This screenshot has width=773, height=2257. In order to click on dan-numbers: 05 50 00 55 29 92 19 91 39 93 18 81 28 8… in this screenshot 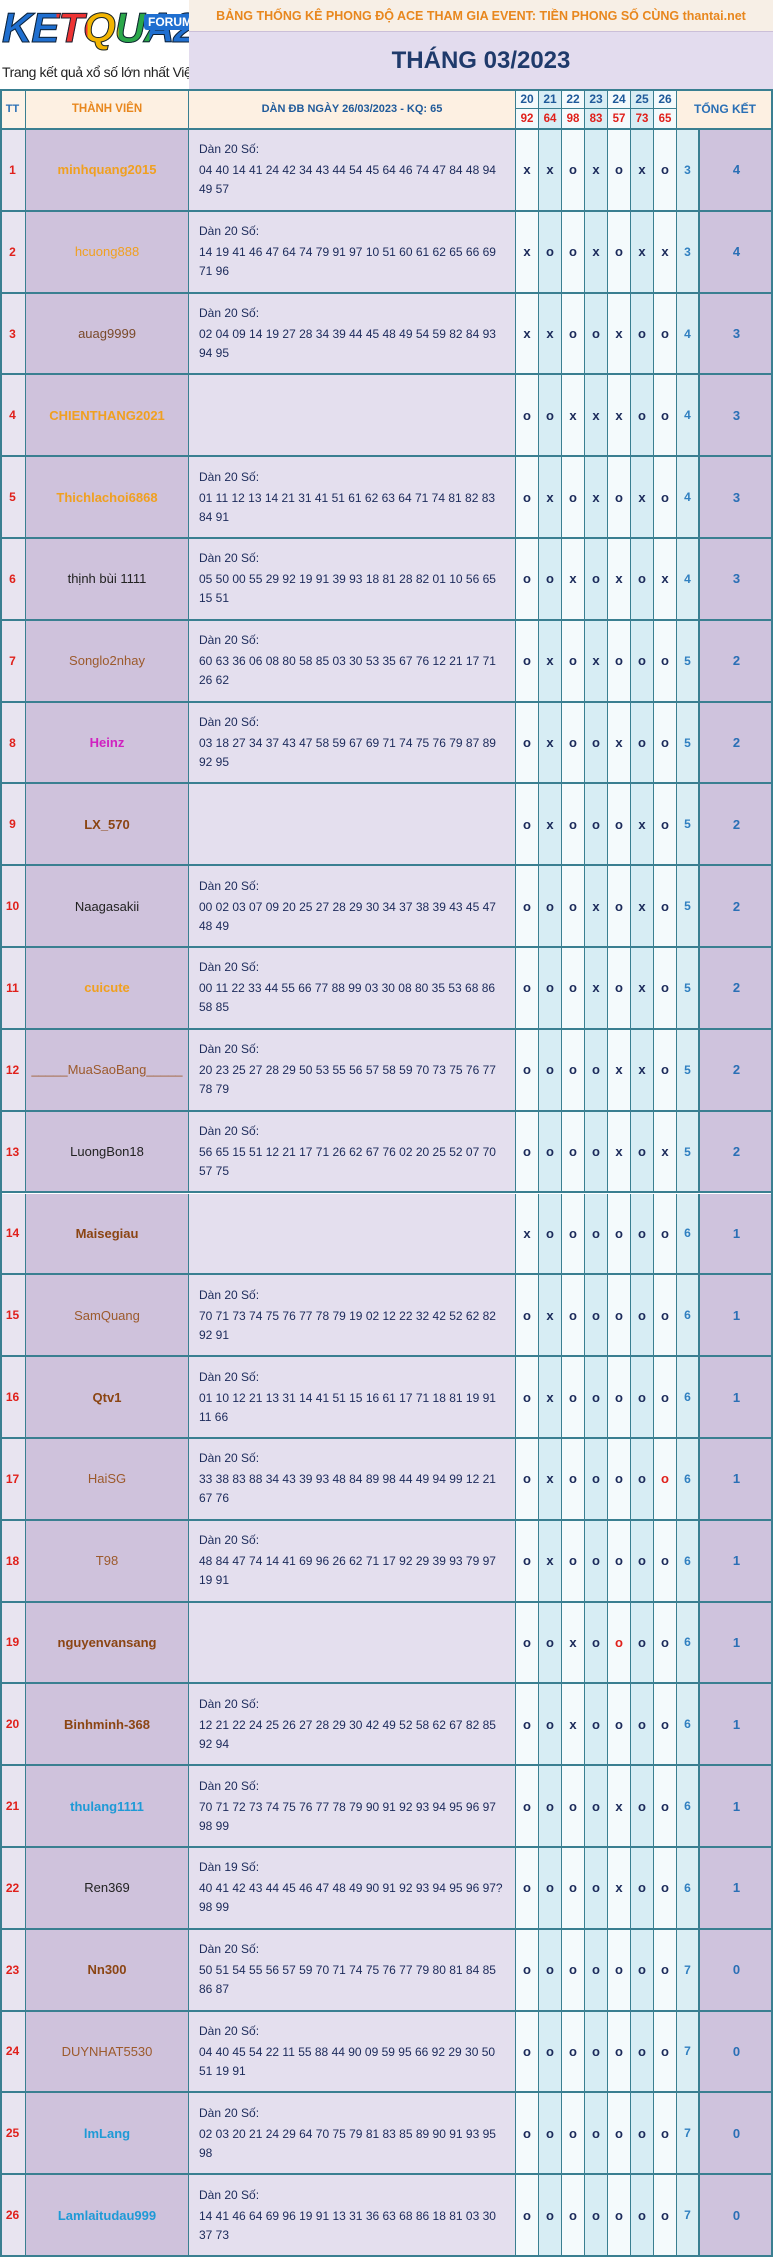, I will do `click(347, 589)`.